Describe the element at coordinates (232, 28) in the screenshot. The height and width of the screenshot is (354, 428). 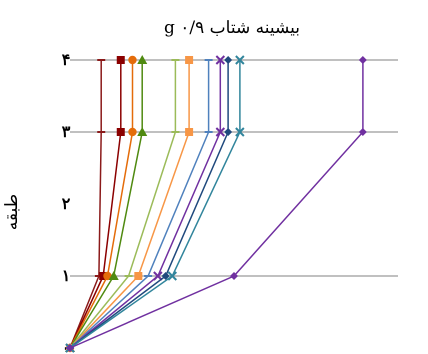
I see `chart-title: بیشینه شتاب ۰/۹ g` at that location.